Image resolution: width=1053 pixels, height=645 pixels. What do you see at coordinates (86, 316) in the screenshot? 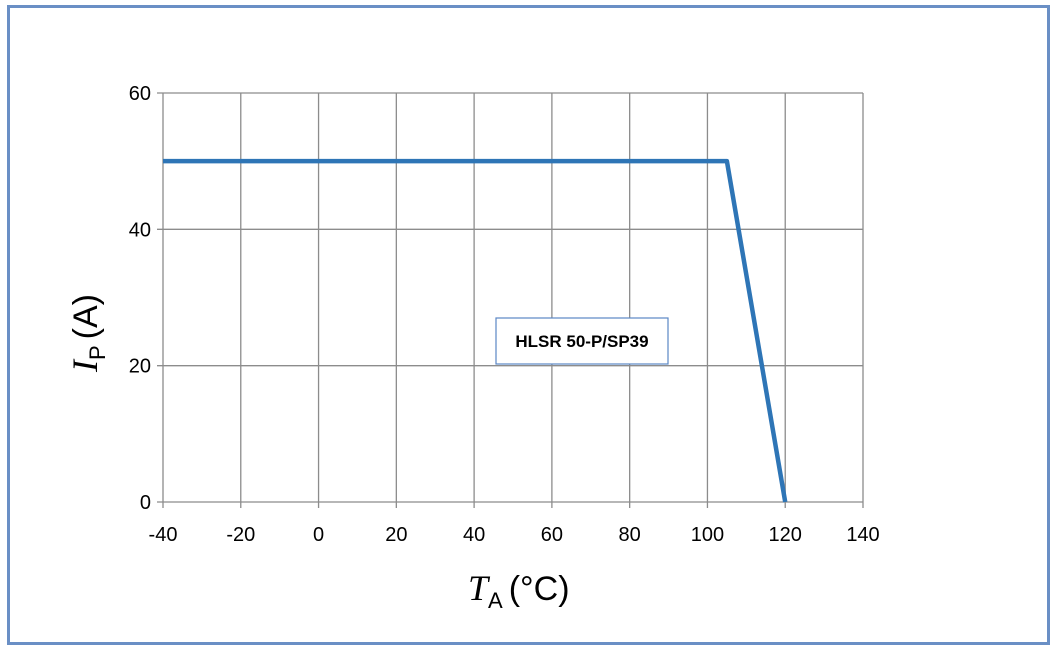
I see `y-axis-unit: (A)` at bounding box center [86, 316].